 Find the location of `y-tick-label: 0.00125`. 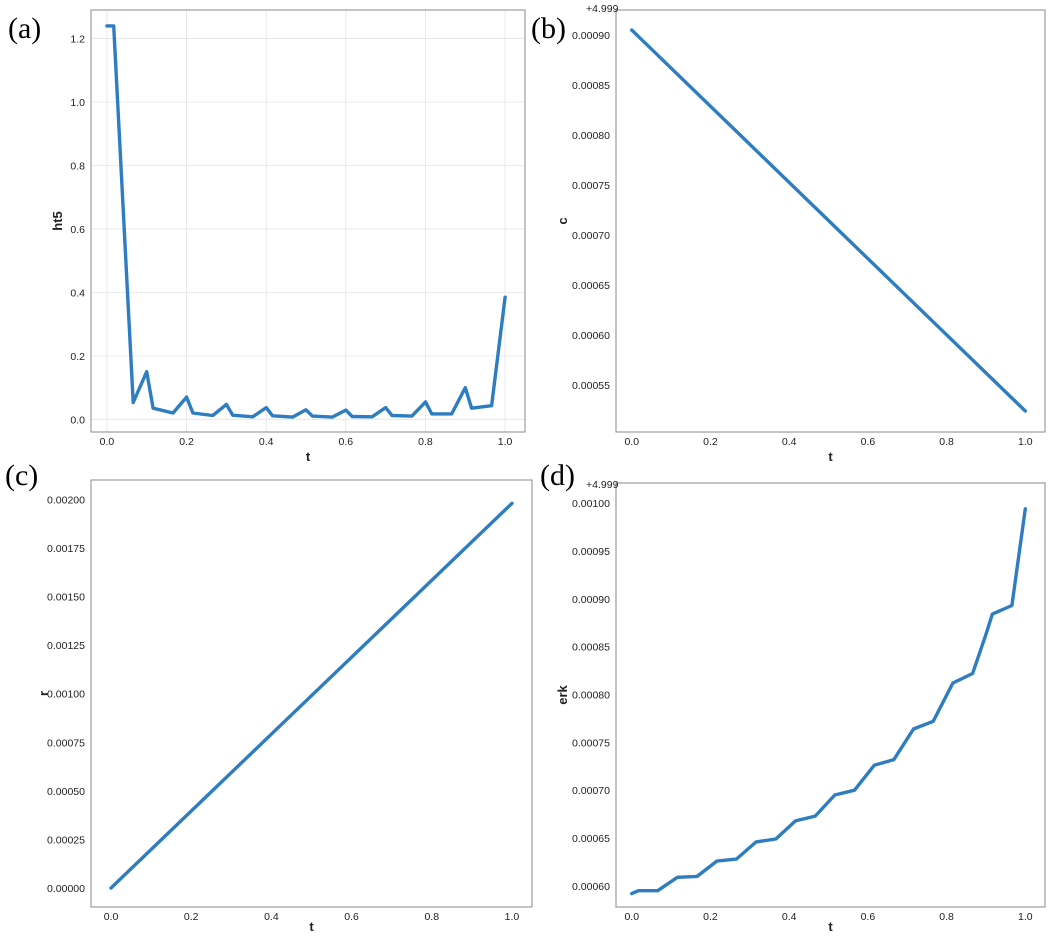

y-tick-label: 0.00125 is located at coordinates (66, 646).